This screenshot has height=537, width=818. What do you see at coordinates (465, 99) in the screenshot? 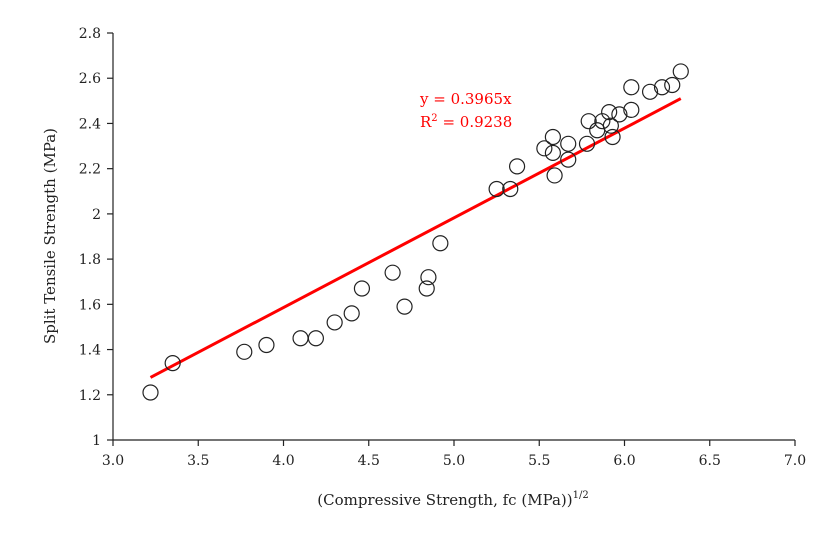
I see `trendline-equation: y = 0.3965x` at bounding box center [465, 99].